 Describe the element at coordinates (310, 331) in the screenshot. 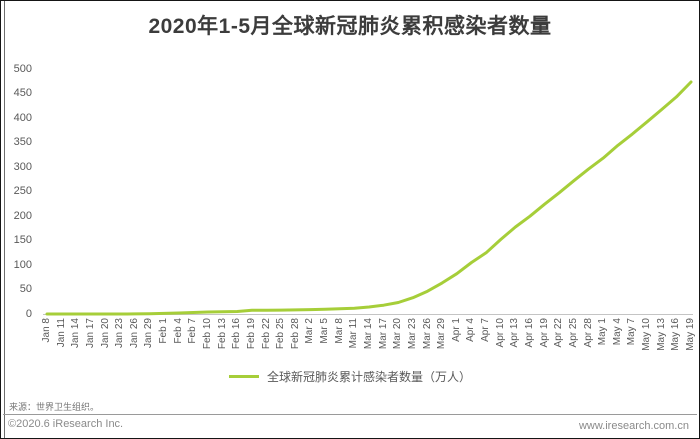

I see `x-axis-tick-label: Mar 2` at that location.